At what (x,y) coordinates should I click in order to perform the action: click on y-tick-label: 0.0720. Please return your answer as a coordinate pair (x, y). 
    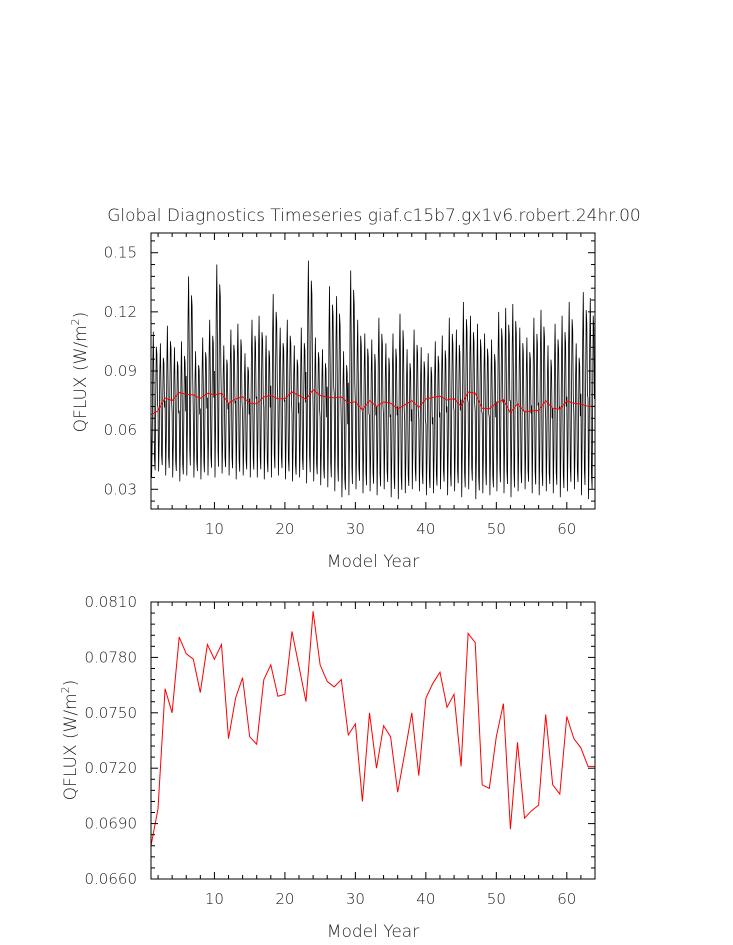
    Looking at the image, I should click on (111, 768).